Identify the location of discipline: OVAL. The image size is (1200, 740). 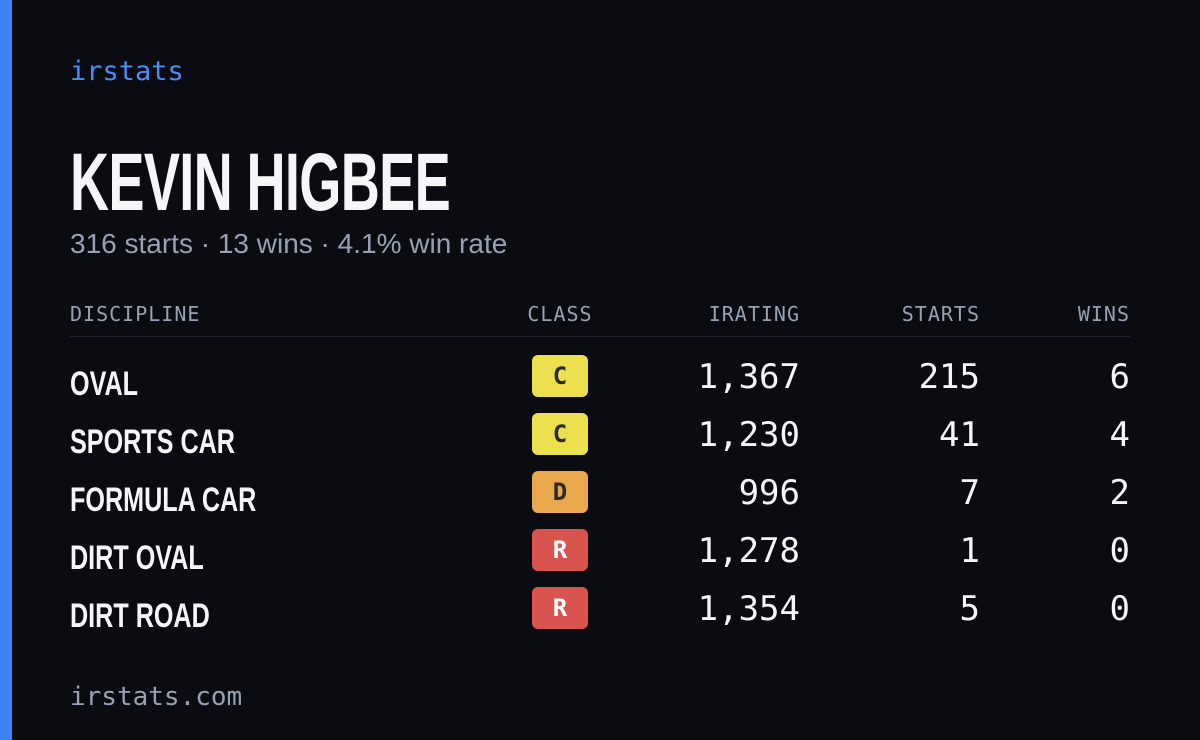
(104, 384).